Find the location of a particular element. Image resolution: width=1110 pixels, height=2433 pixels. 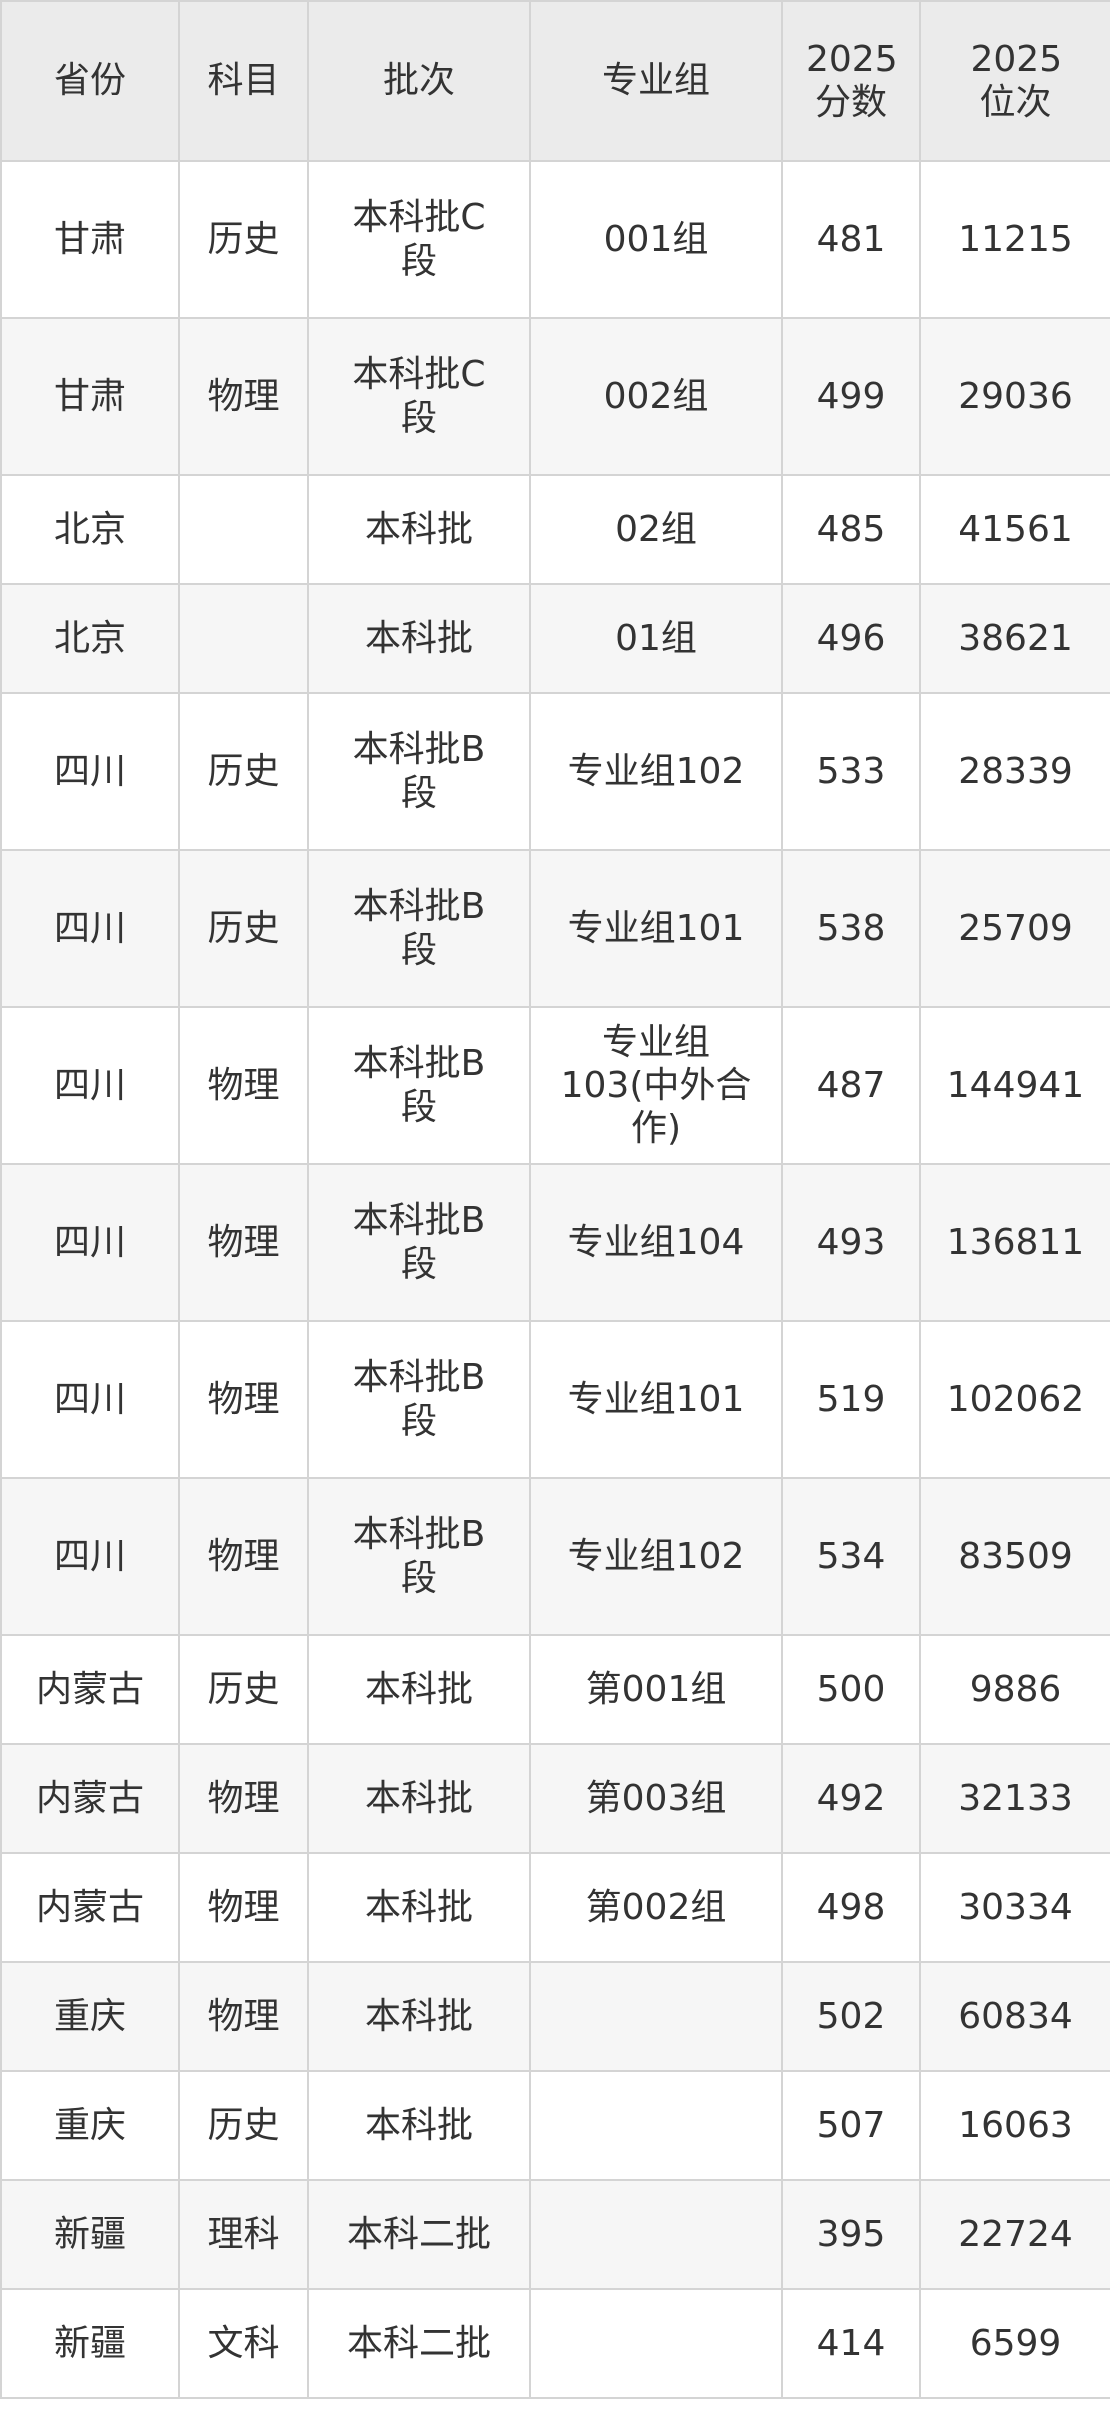

table-cell: 144941 is located at coordinates (1014, 1085).